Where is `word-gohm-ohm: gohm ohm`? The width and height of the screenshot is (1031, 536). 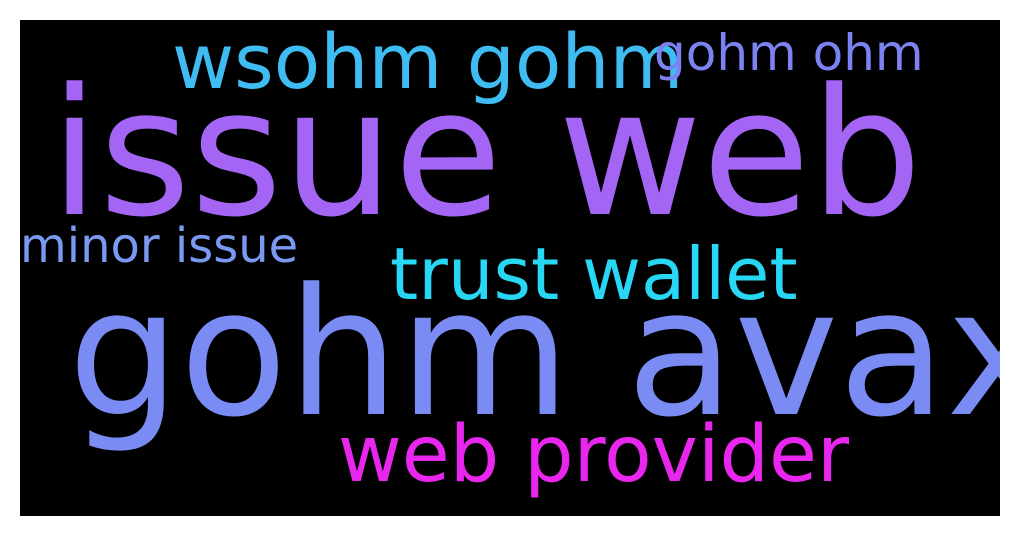 word-gohm-ohm: gohm ohm is located at coordinates (789, 53).